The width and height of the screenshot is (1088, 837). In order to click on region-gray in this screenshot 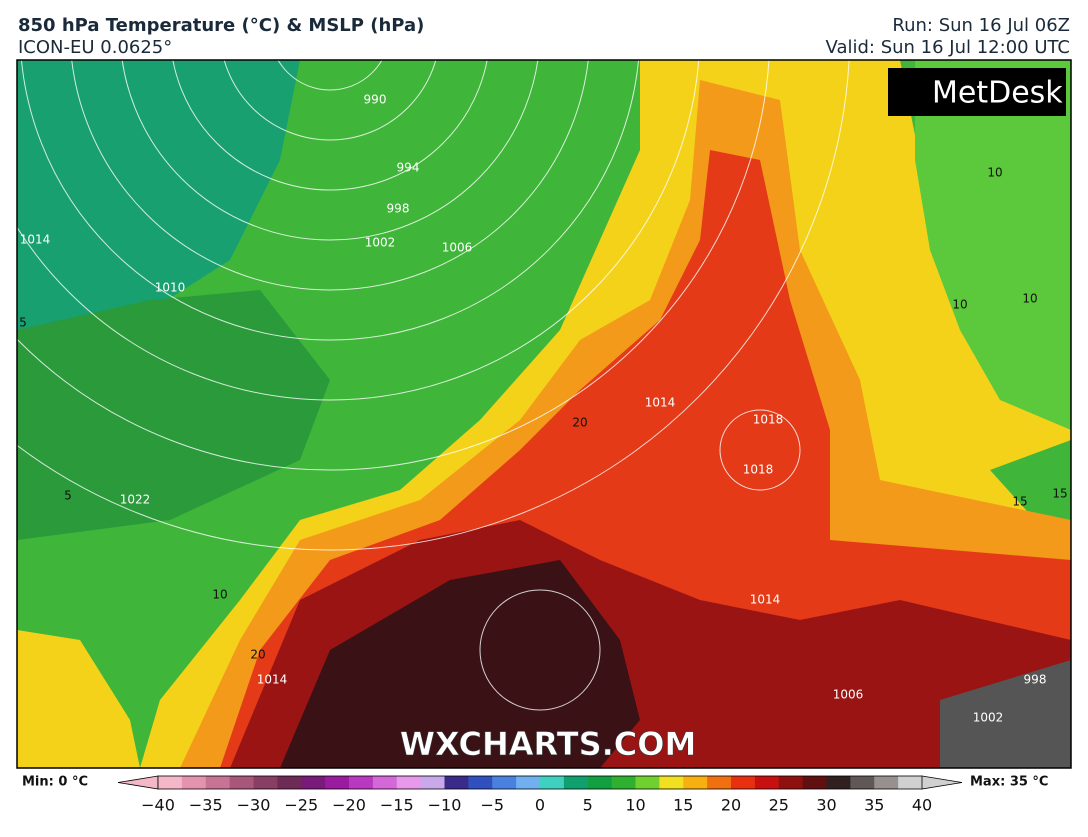, I will do `click(1005, 714)`.